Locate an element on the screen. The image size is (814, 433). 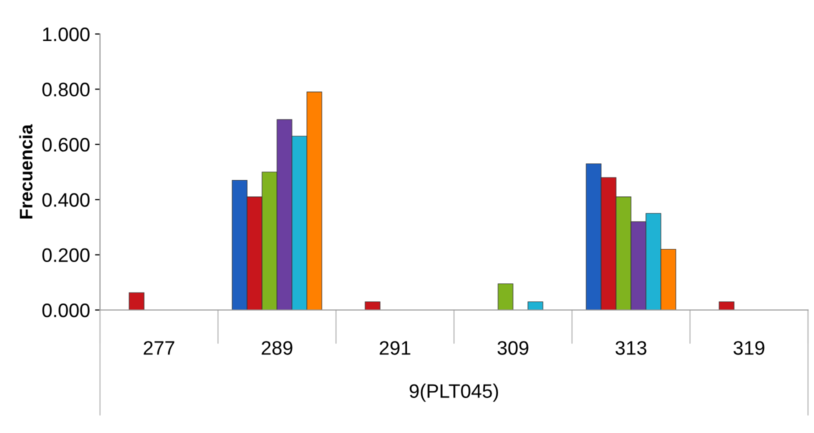
y-tick-label: 0.200 is located at coordinates (66, 255).